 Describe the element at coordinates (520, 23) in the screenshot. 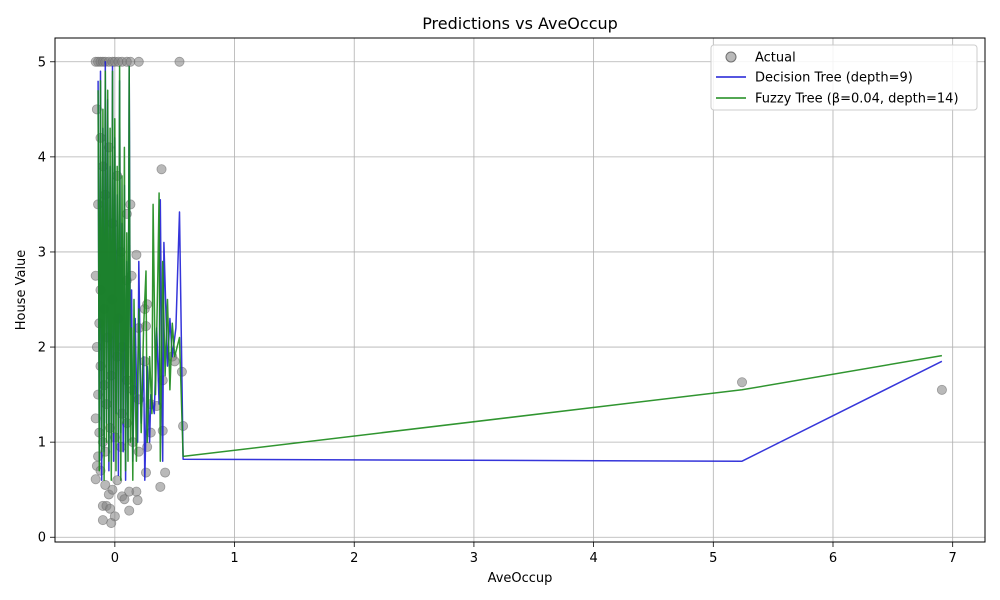

I see `chart-title: Predictions vs AveOccup` at that location.